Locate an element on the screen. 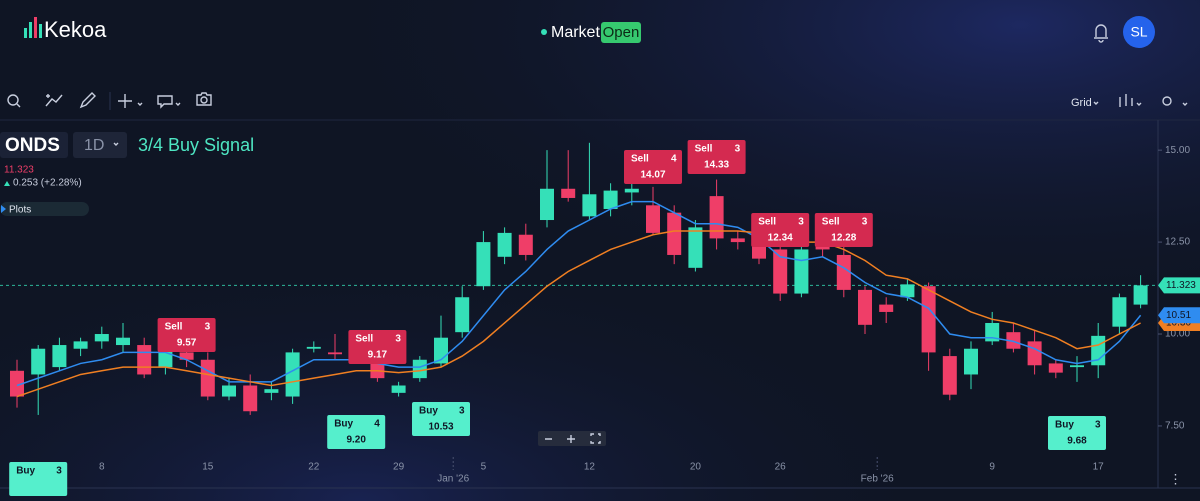  signal: Sell 3 9.57 is located at coordinates (186, 335).